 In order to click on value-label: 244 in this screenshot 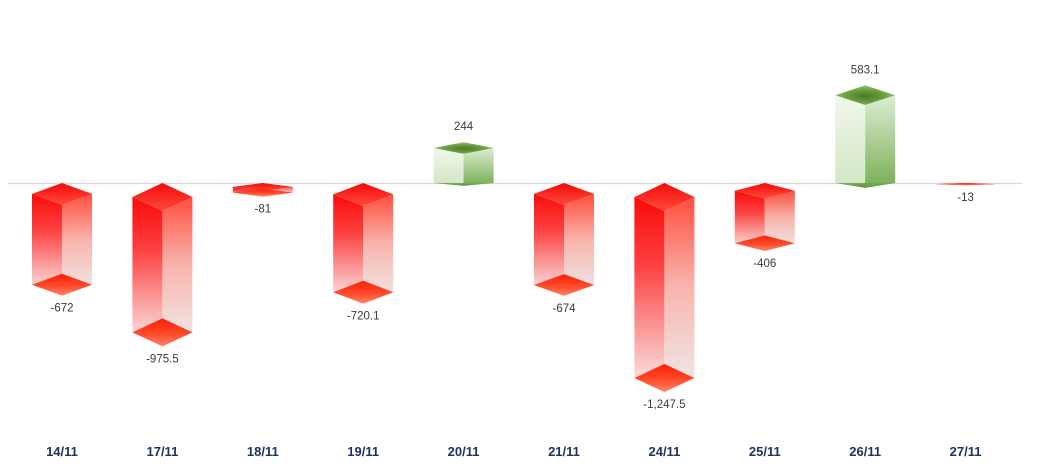, I will do `click(464, 127)`.